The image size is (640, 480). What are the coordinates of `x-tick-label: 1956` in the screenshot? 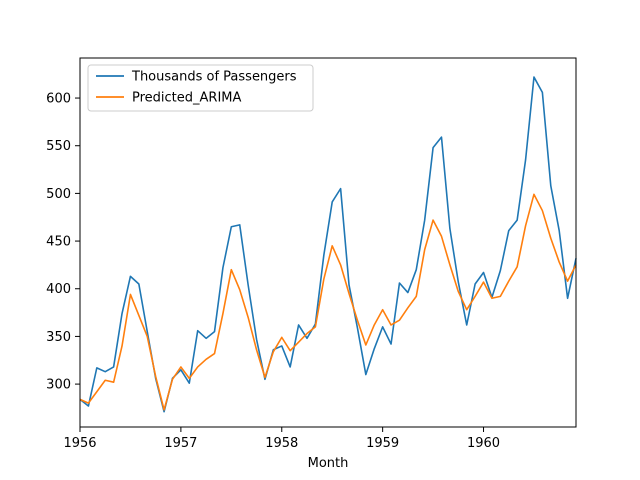 It's located at (79, 443).